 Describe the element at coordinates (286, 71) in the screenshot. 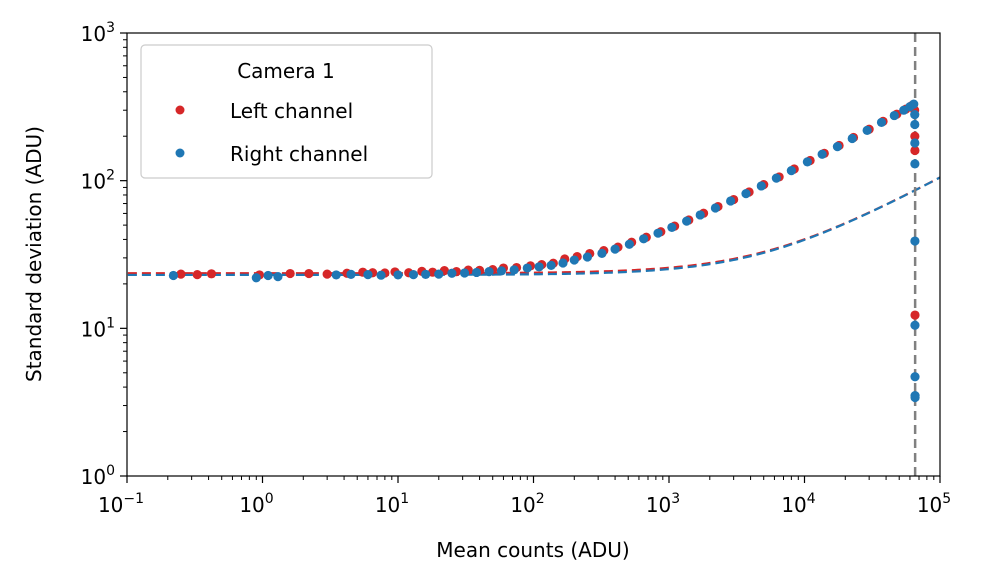

I see `legend-title: Camera 1` at that location.